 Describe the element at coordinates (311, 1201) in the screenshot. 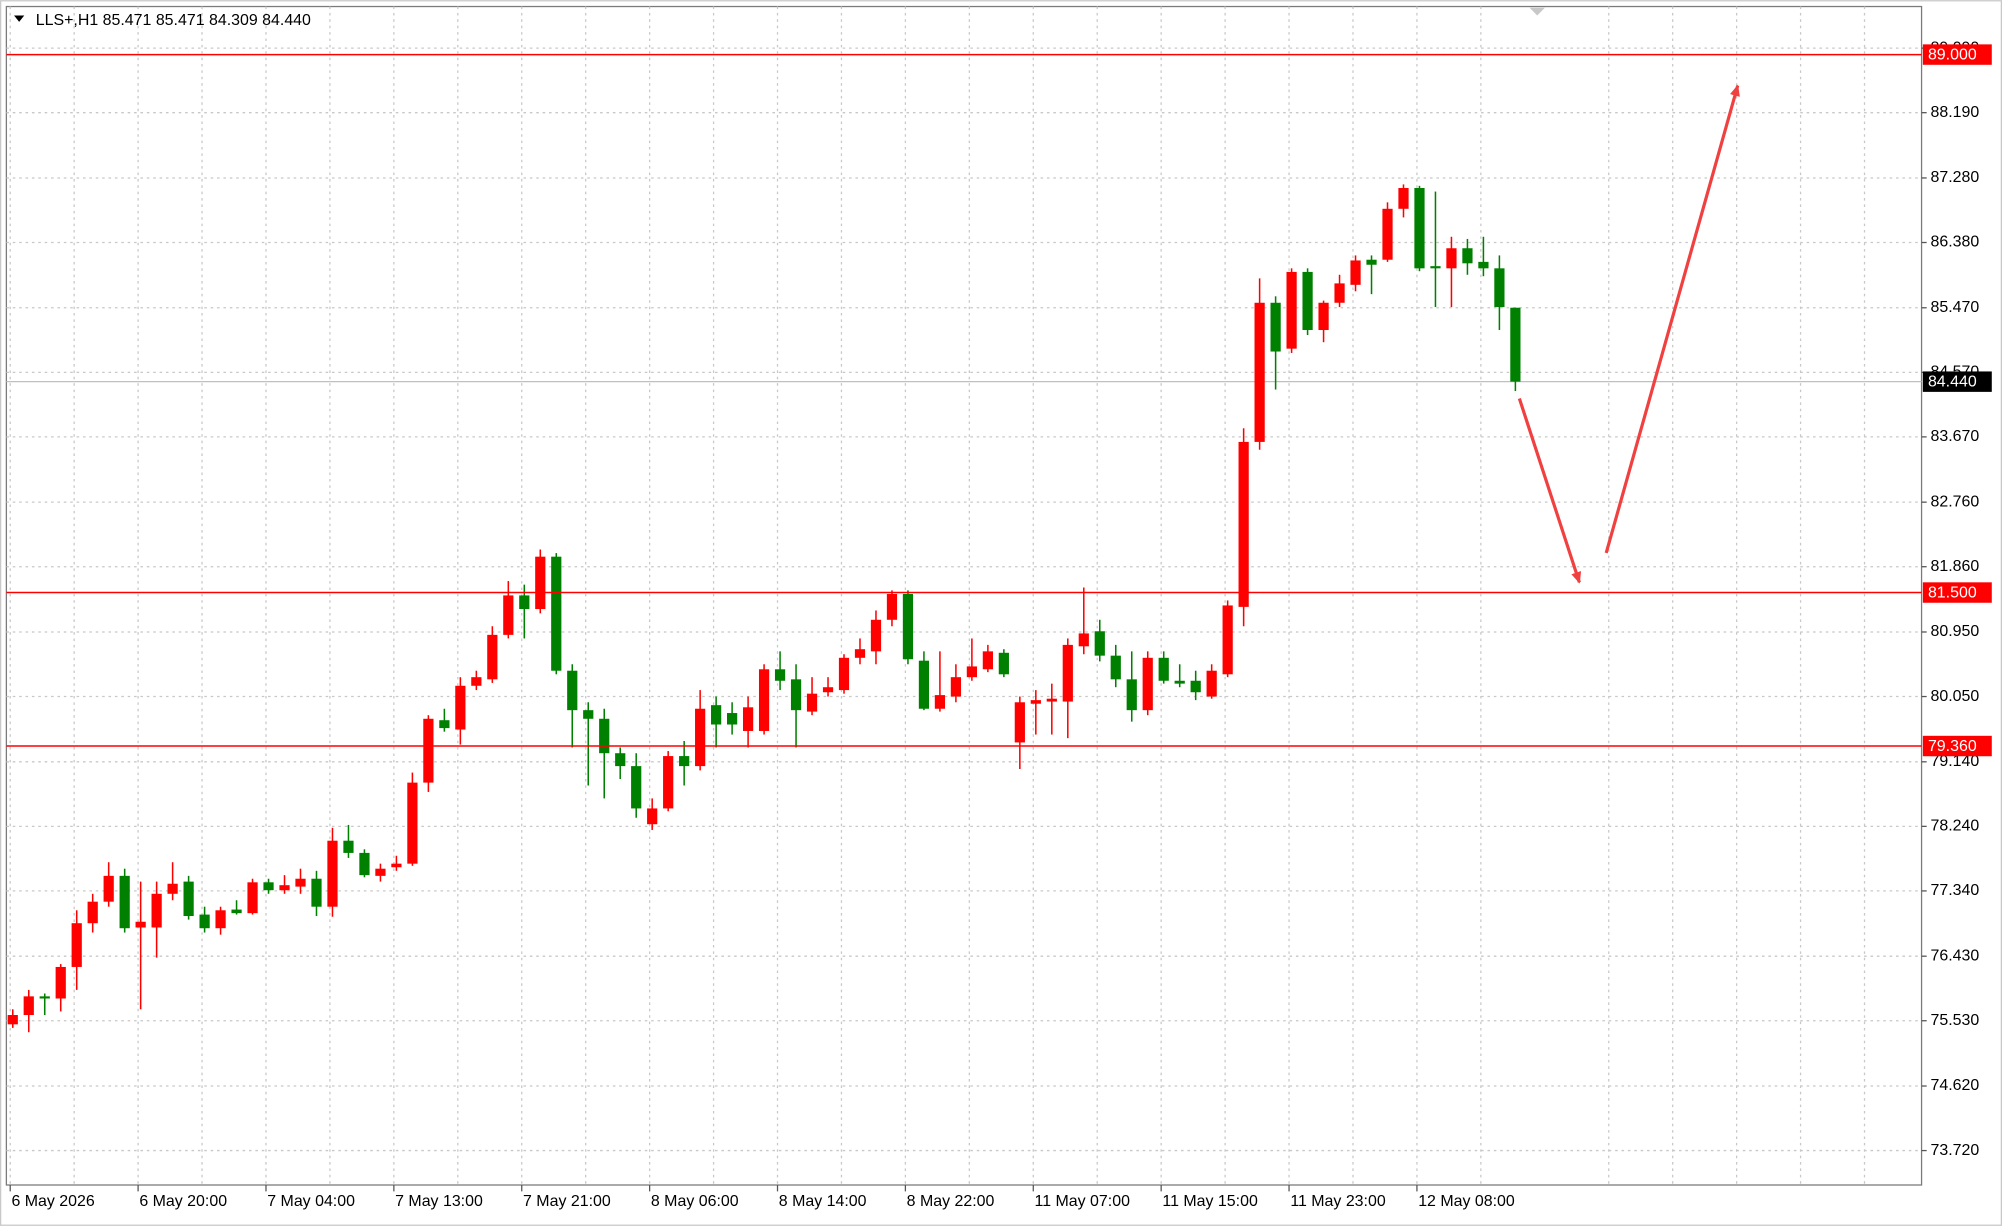

I see `x-tick-label: 7 May 04:00` at that location.